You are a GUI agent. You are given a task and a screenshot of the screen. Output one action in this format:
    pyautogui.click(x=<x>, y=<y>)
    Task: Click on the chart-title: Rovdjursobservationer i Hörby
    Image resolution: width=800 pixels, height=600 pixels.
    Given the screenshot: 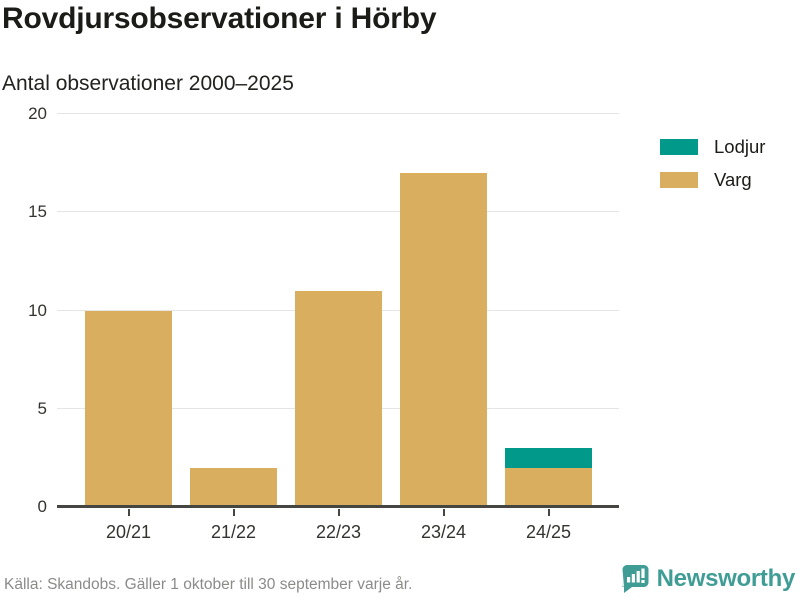 What is the action you would take?
    pyautogui.click(x=219, y=18)
    